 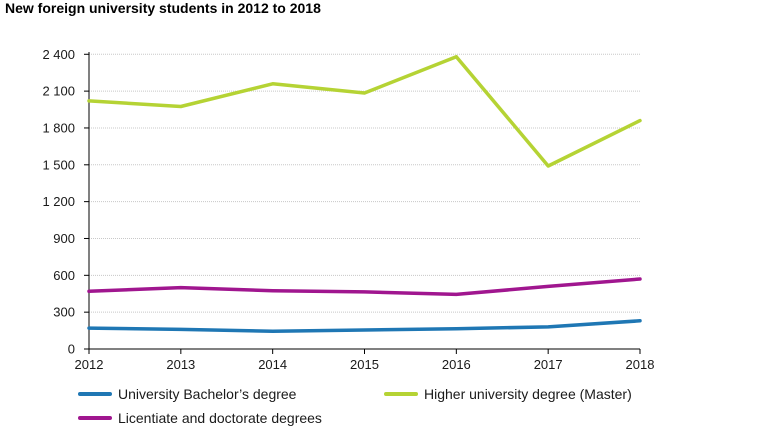 I want to click on y-tick-label: 600, so click(x=64, y=275).